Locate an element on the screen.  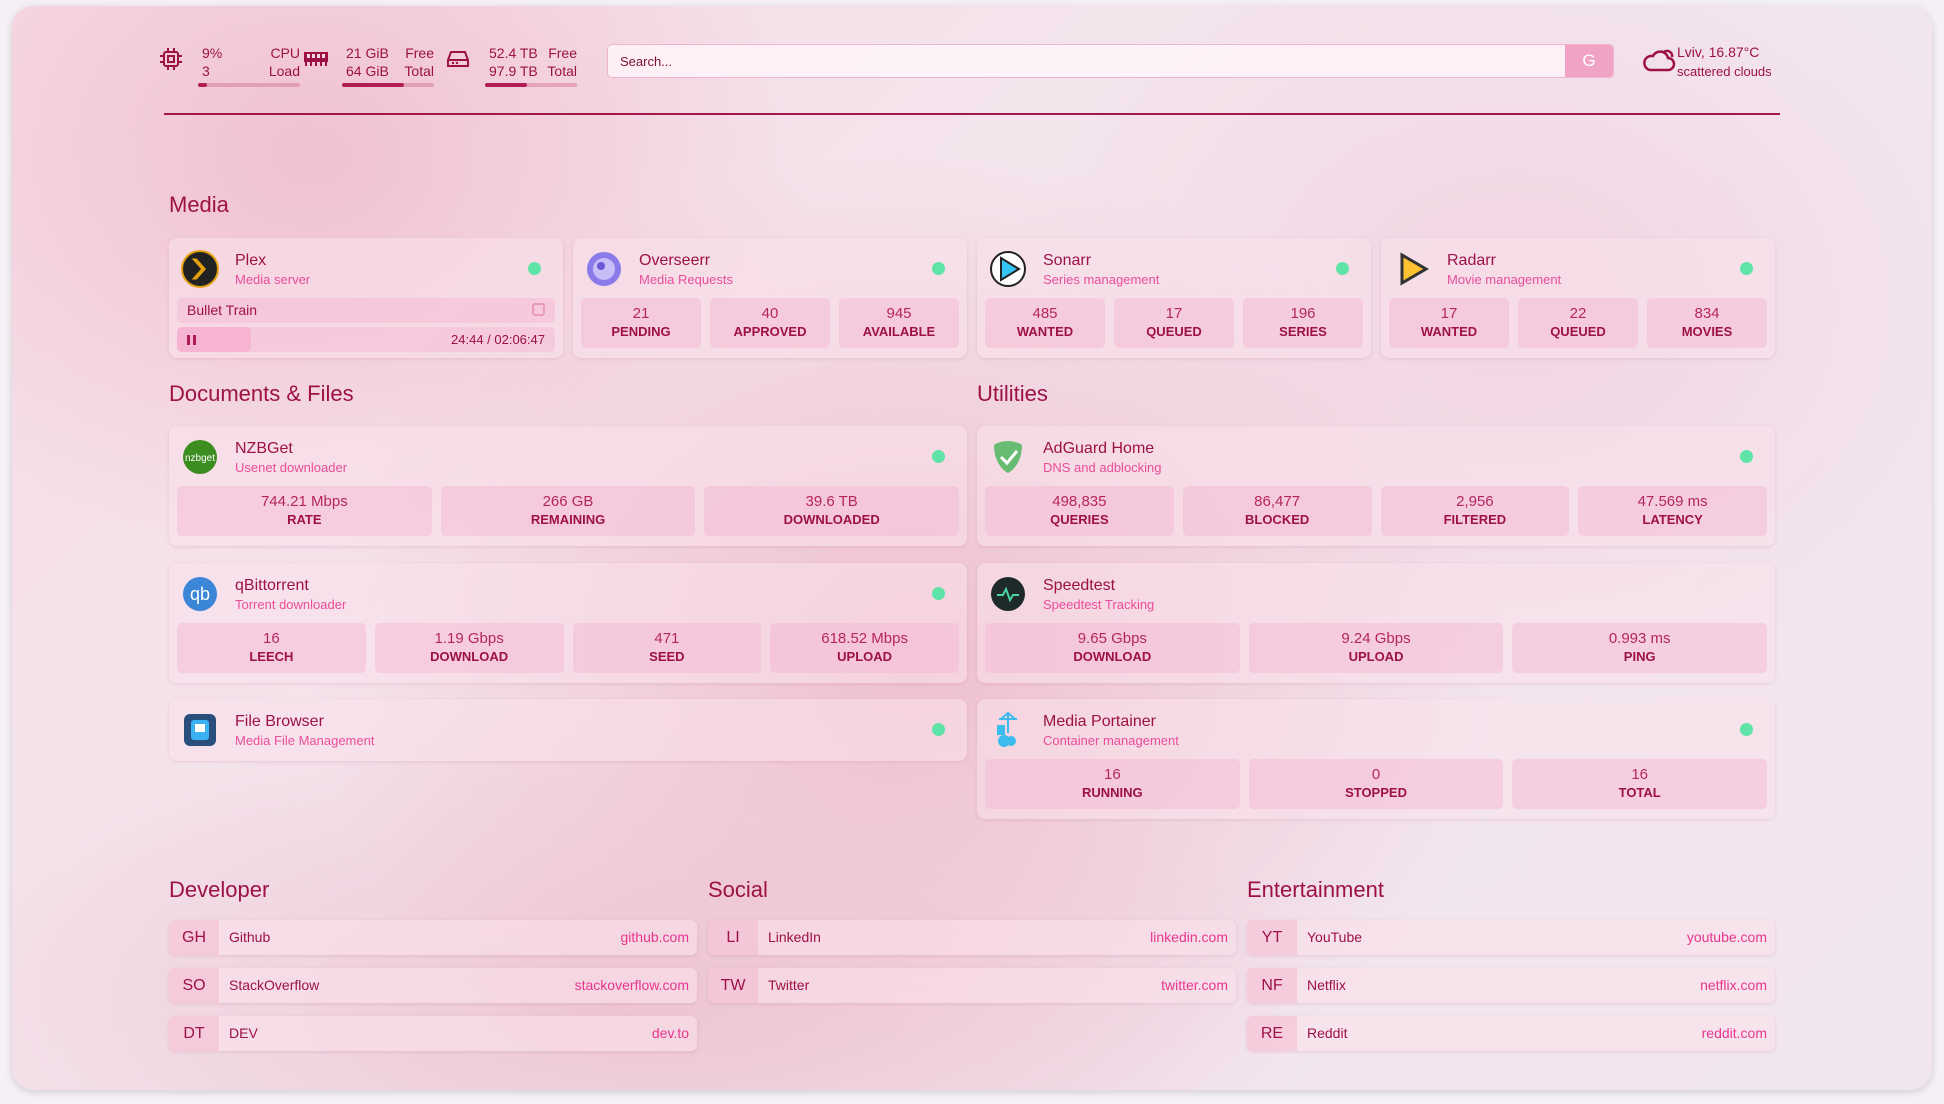
stat-value: 86,477 is located at coordinates (1277, 501).